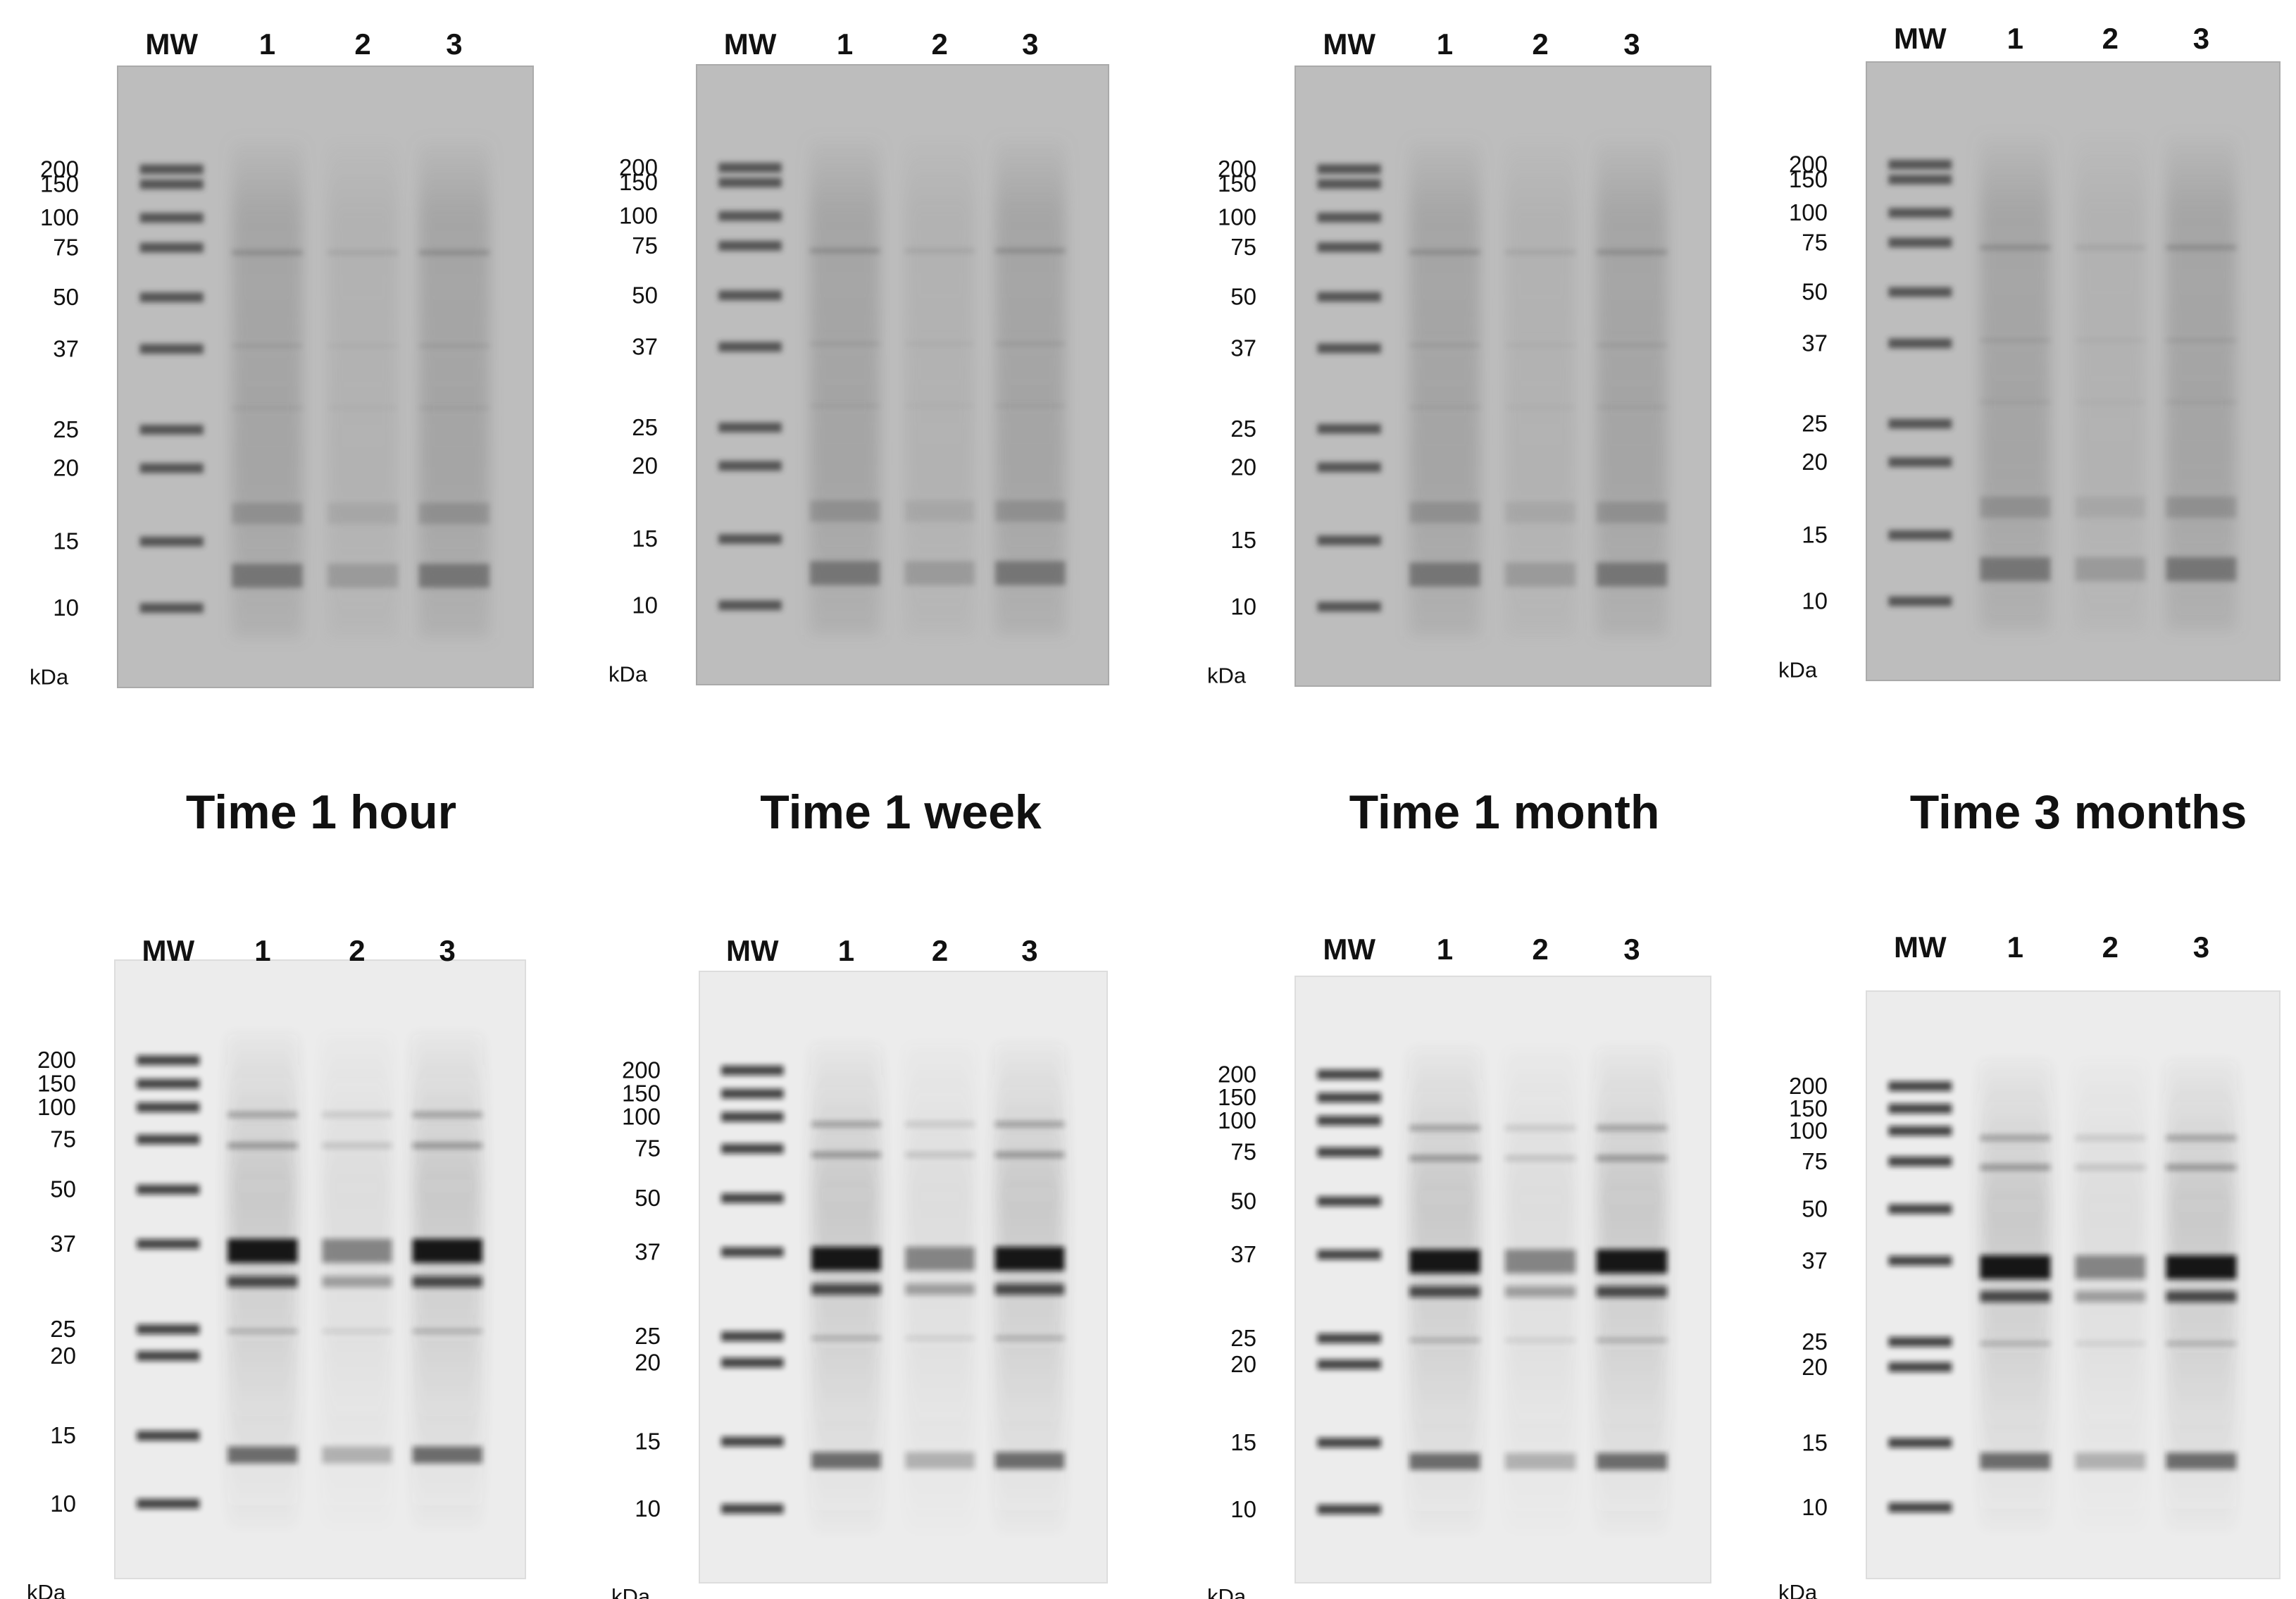 This screenshot has width=2296, height=1599. I want to click on panel-title: Time 1 month, so click(1505, 812).